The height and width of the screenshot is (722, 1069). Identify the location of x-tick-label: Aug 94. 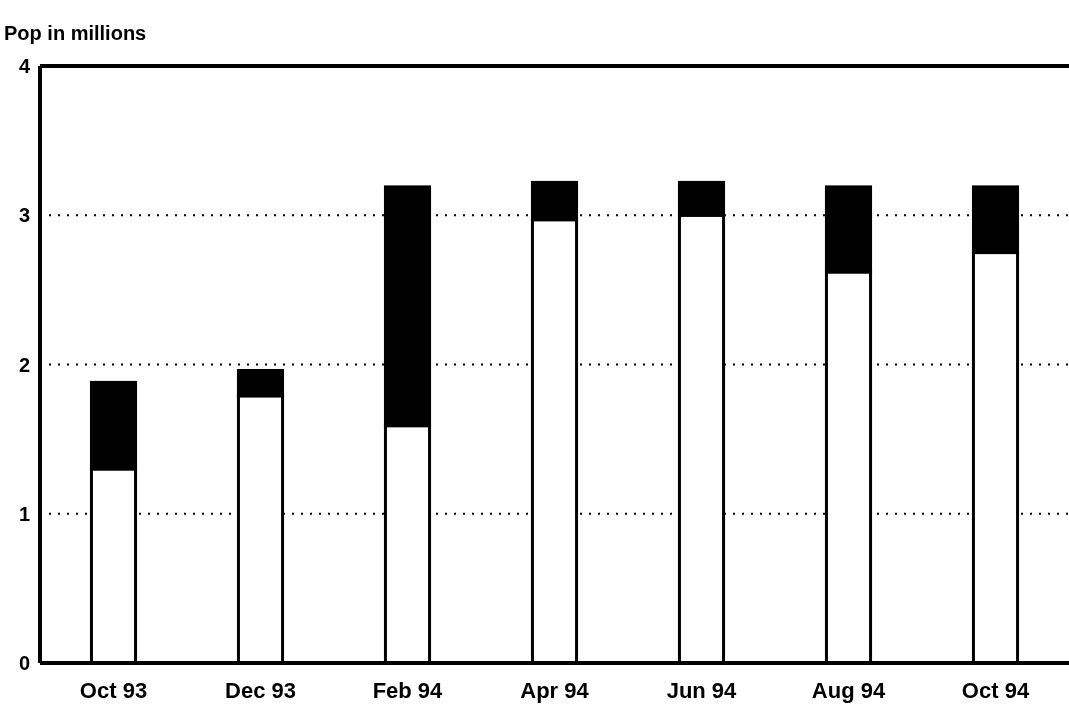
(848, 690).